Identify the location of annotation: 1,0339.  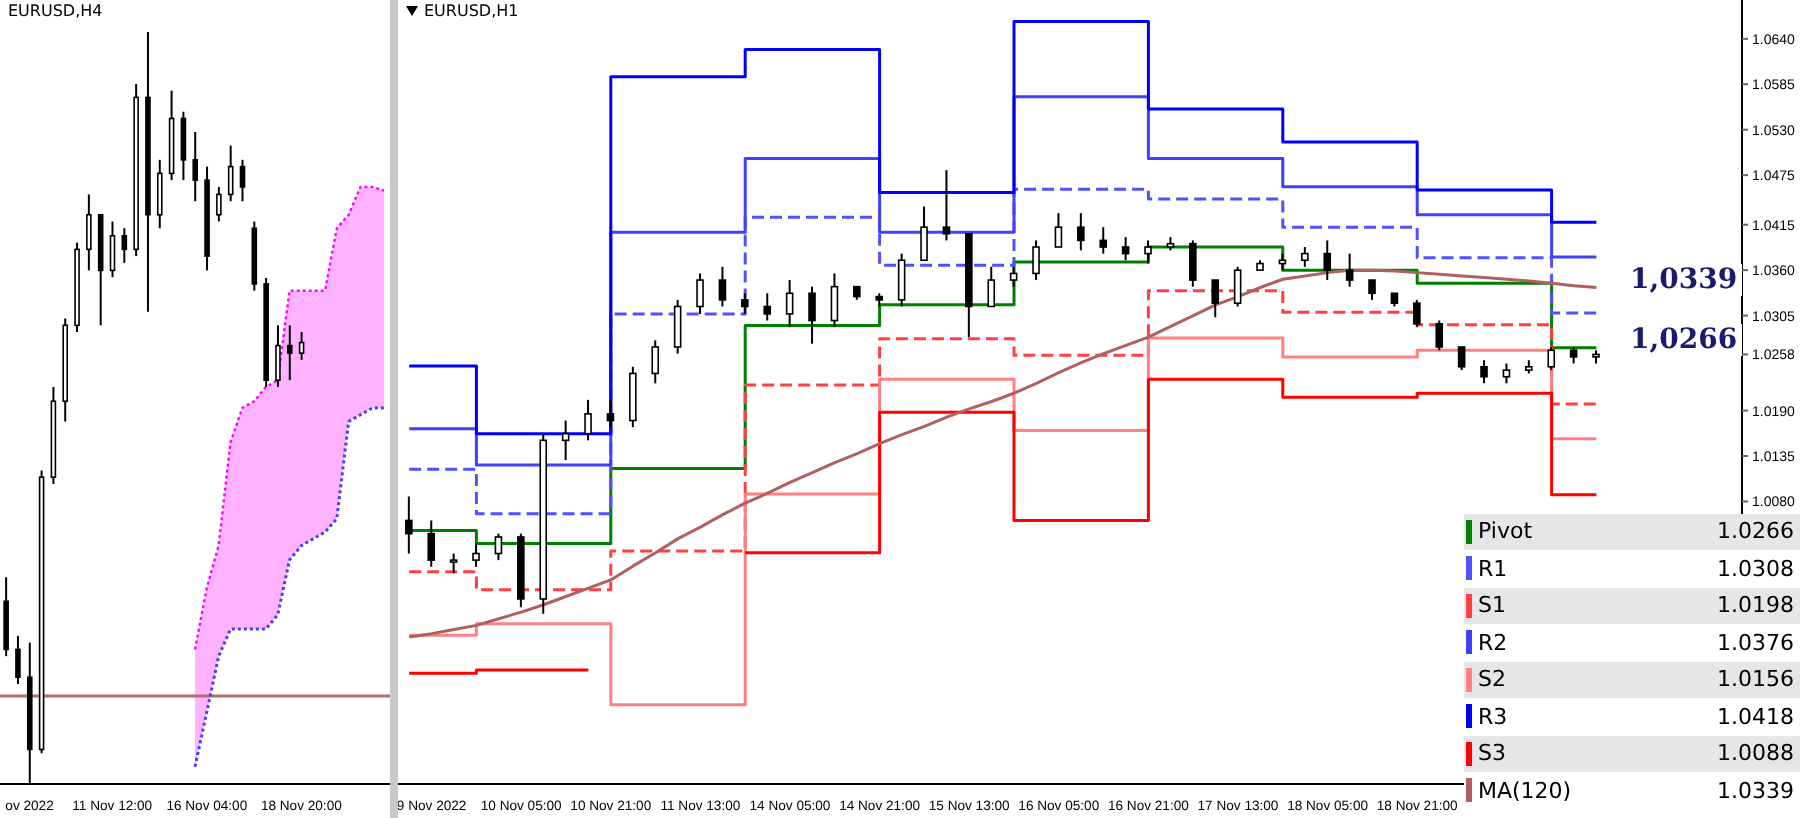
(1684, 280).